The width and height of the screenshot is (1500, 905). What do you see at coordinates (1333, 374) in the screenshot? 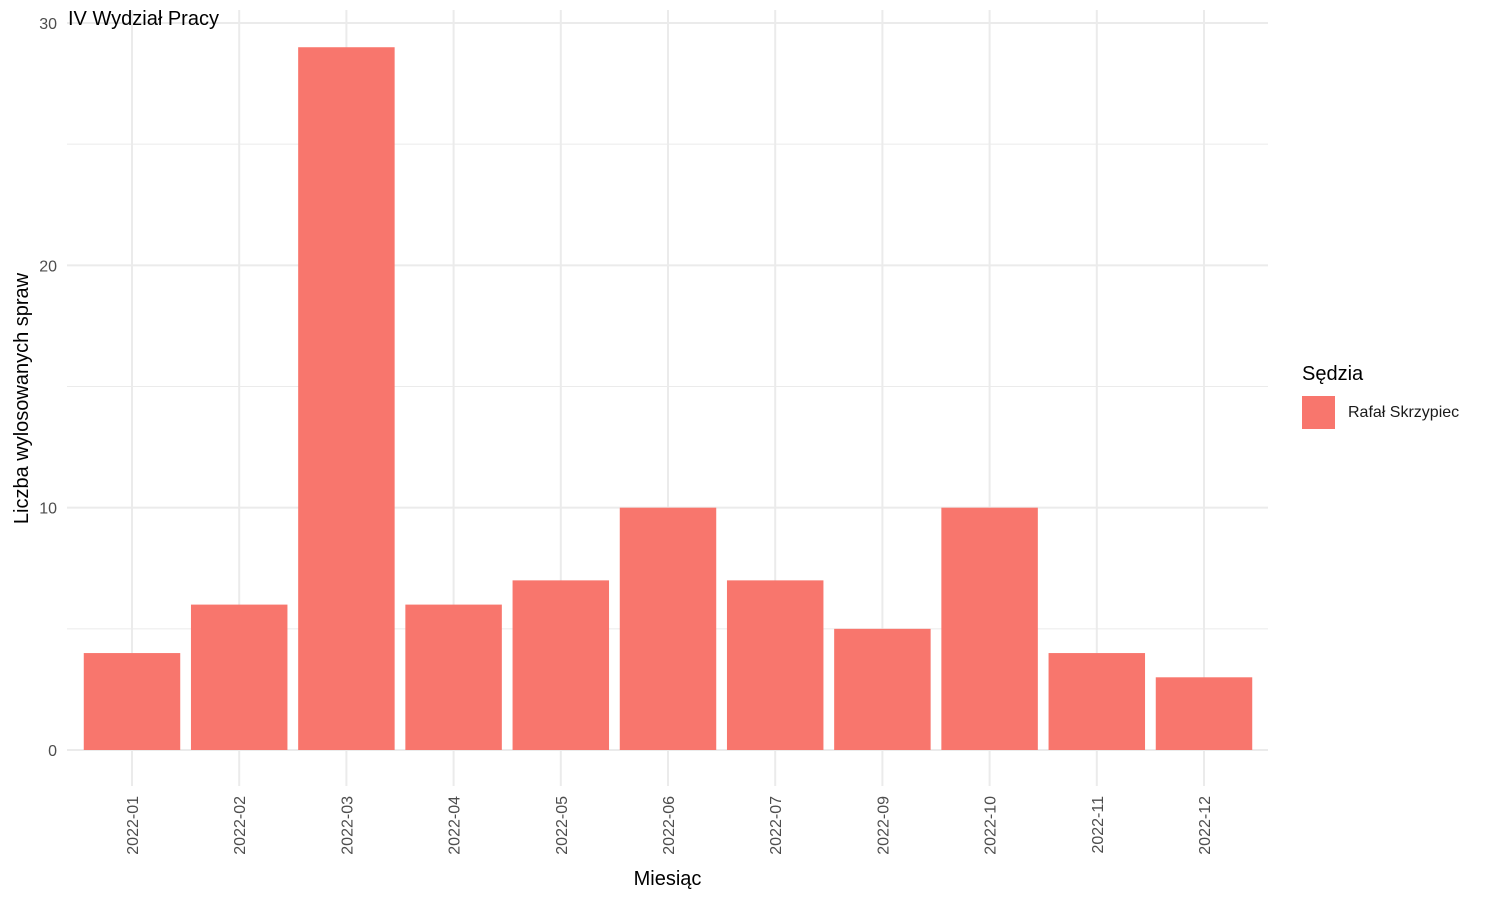
I see `legend-title: Sędzia` at bounding box center [1333, 374].